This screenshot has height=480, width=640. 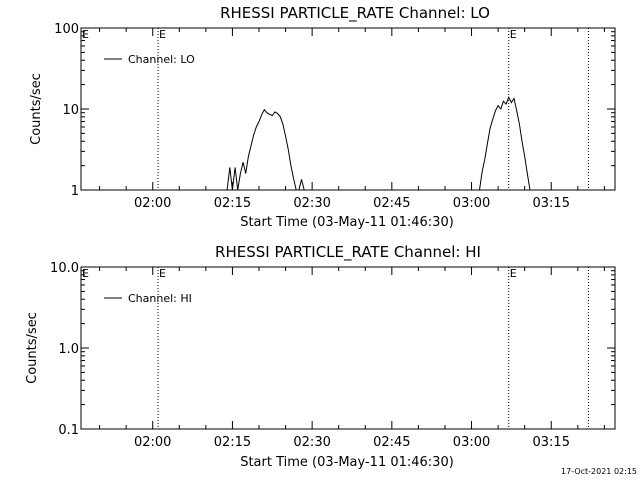 I want to click on y-tick-label: 0.1, so click(x=68, y=430).